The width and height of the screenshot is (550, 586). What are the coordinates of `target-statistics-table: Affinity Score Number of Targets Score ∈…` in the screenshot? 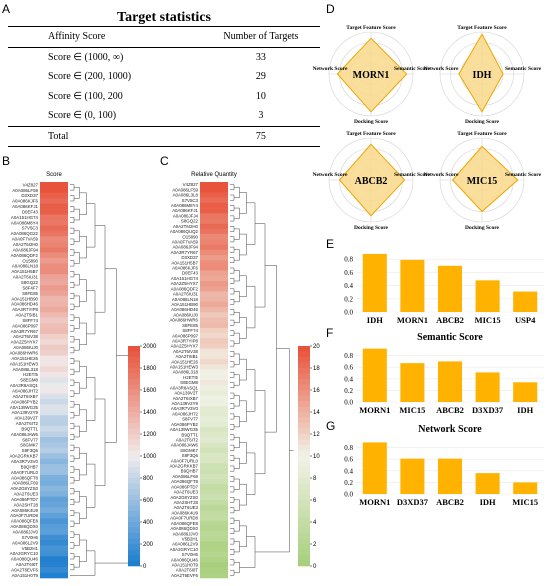 It's located at (164, 86).